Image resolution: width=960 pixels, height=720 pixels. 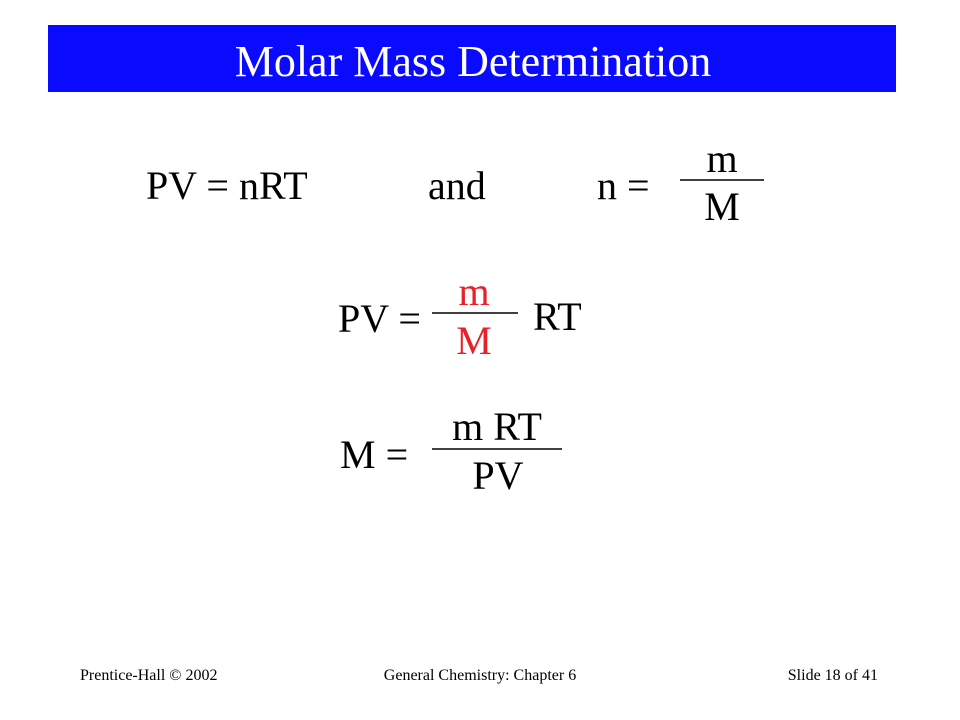 I want to click on equation-lhs: n =, so click(x=623, y=185).